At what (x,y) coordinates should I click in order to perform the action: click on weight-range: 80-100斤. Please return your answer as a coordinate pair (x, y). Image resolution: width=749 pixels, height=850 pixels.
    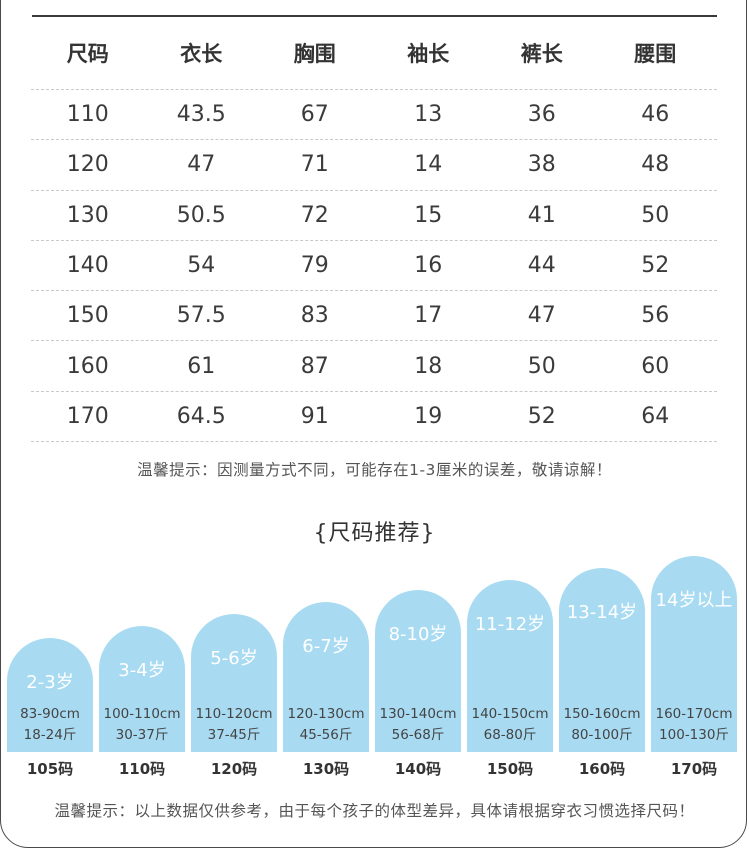
    Looking at the image, I should click on (602, 735).